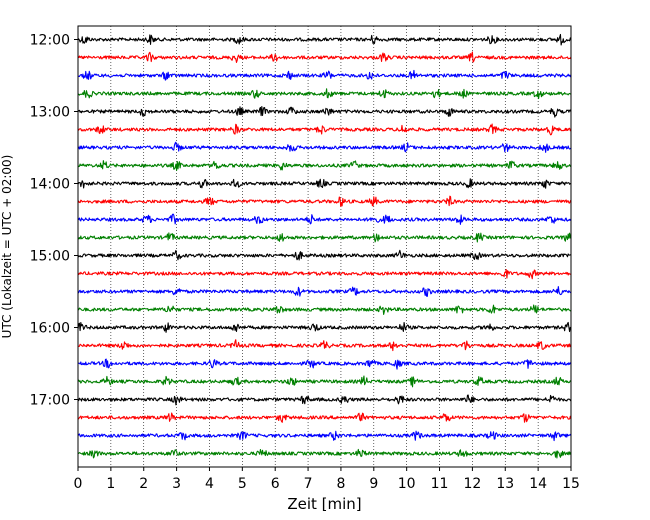 The image size is (650, 520). Describe the element at coordinates (538, 484) in the screenshot. I see `x-tick-label: 14` at that location.